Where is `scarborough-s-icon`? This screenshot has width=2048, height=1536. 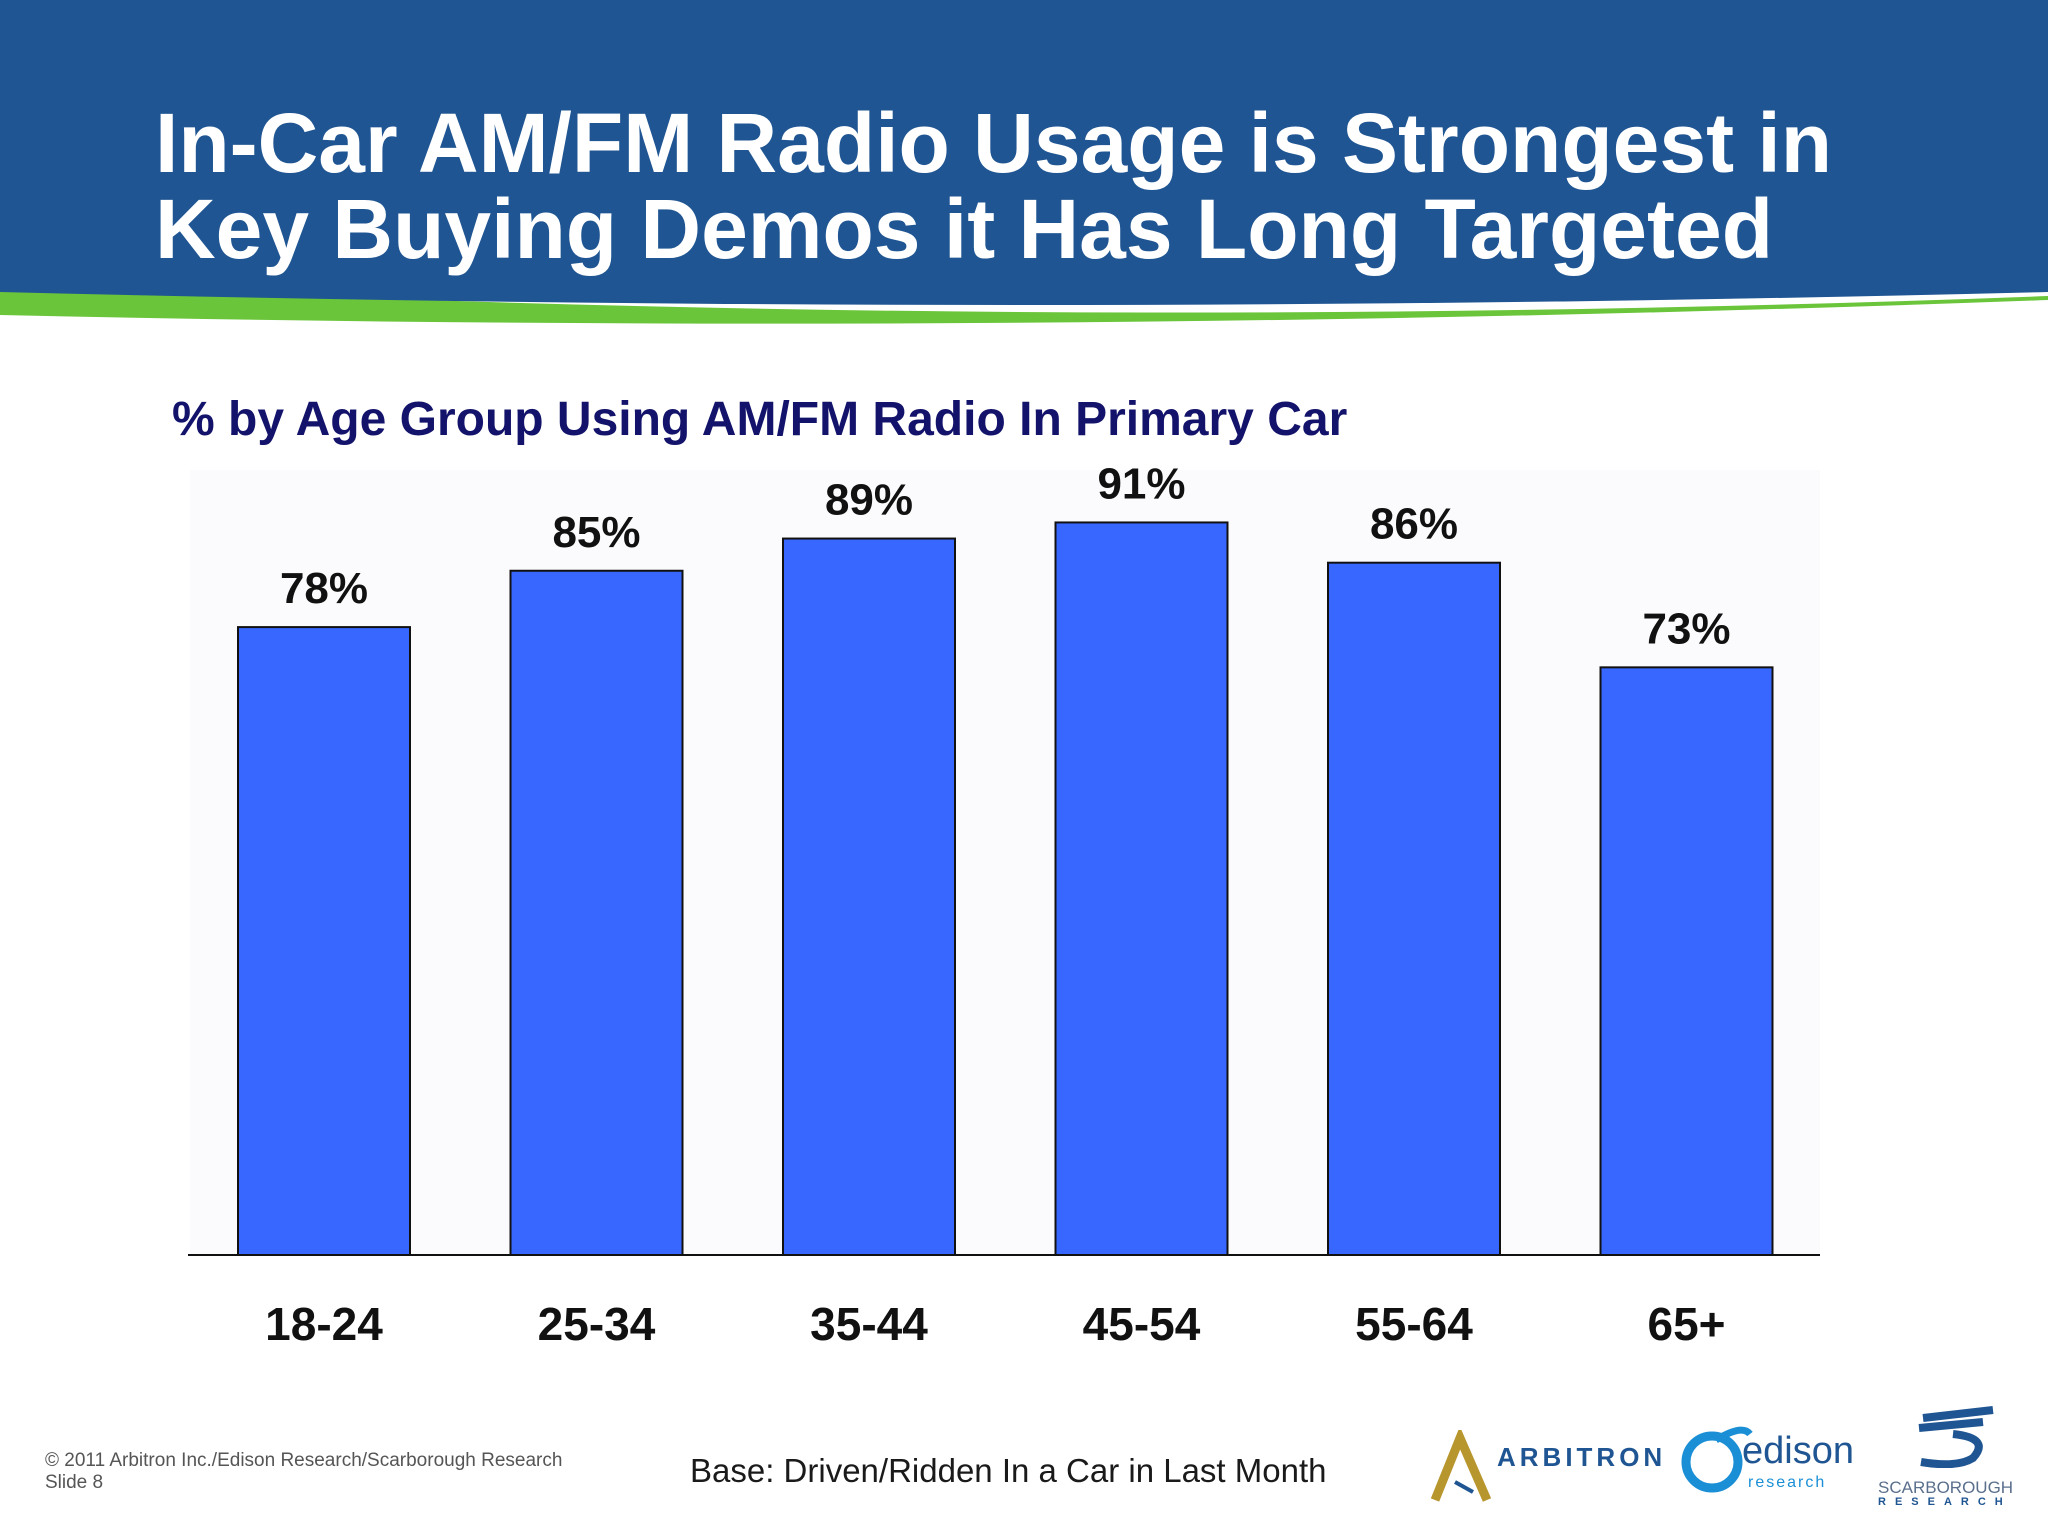 scarborough-s-icon is located at coordinates (1956, 1437).